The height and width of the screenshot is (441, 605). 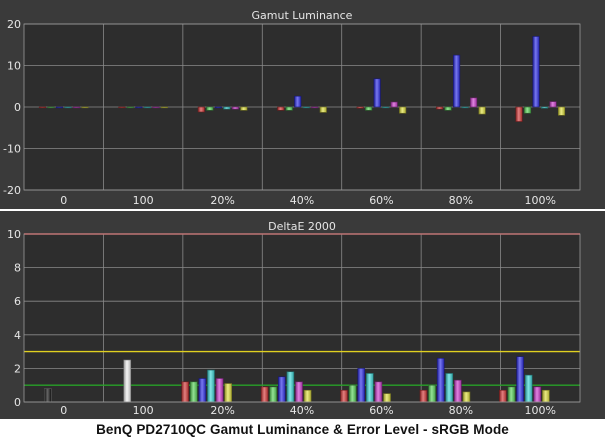 What do you see at coordinates (127, 381) in the screenshot?
I see `chart2-bar-white` at bounding box center [127, 381].